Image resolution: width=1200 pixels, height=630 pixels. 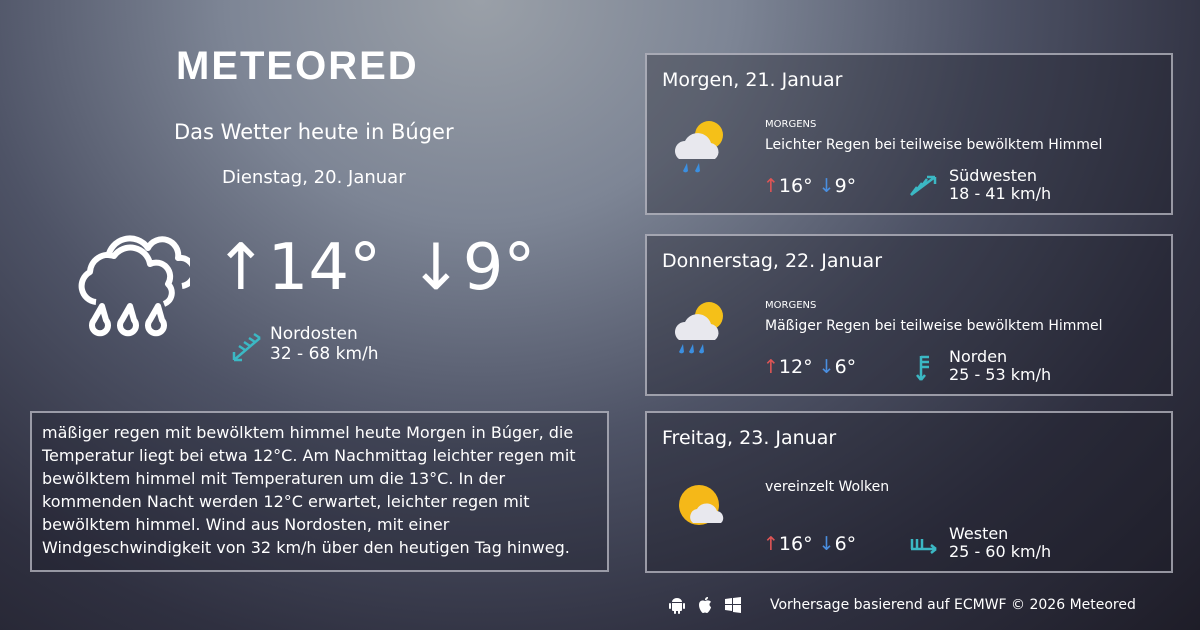 I want to click on forecast-condition: vereinzelt Wolken, so click(x=827, y=487).